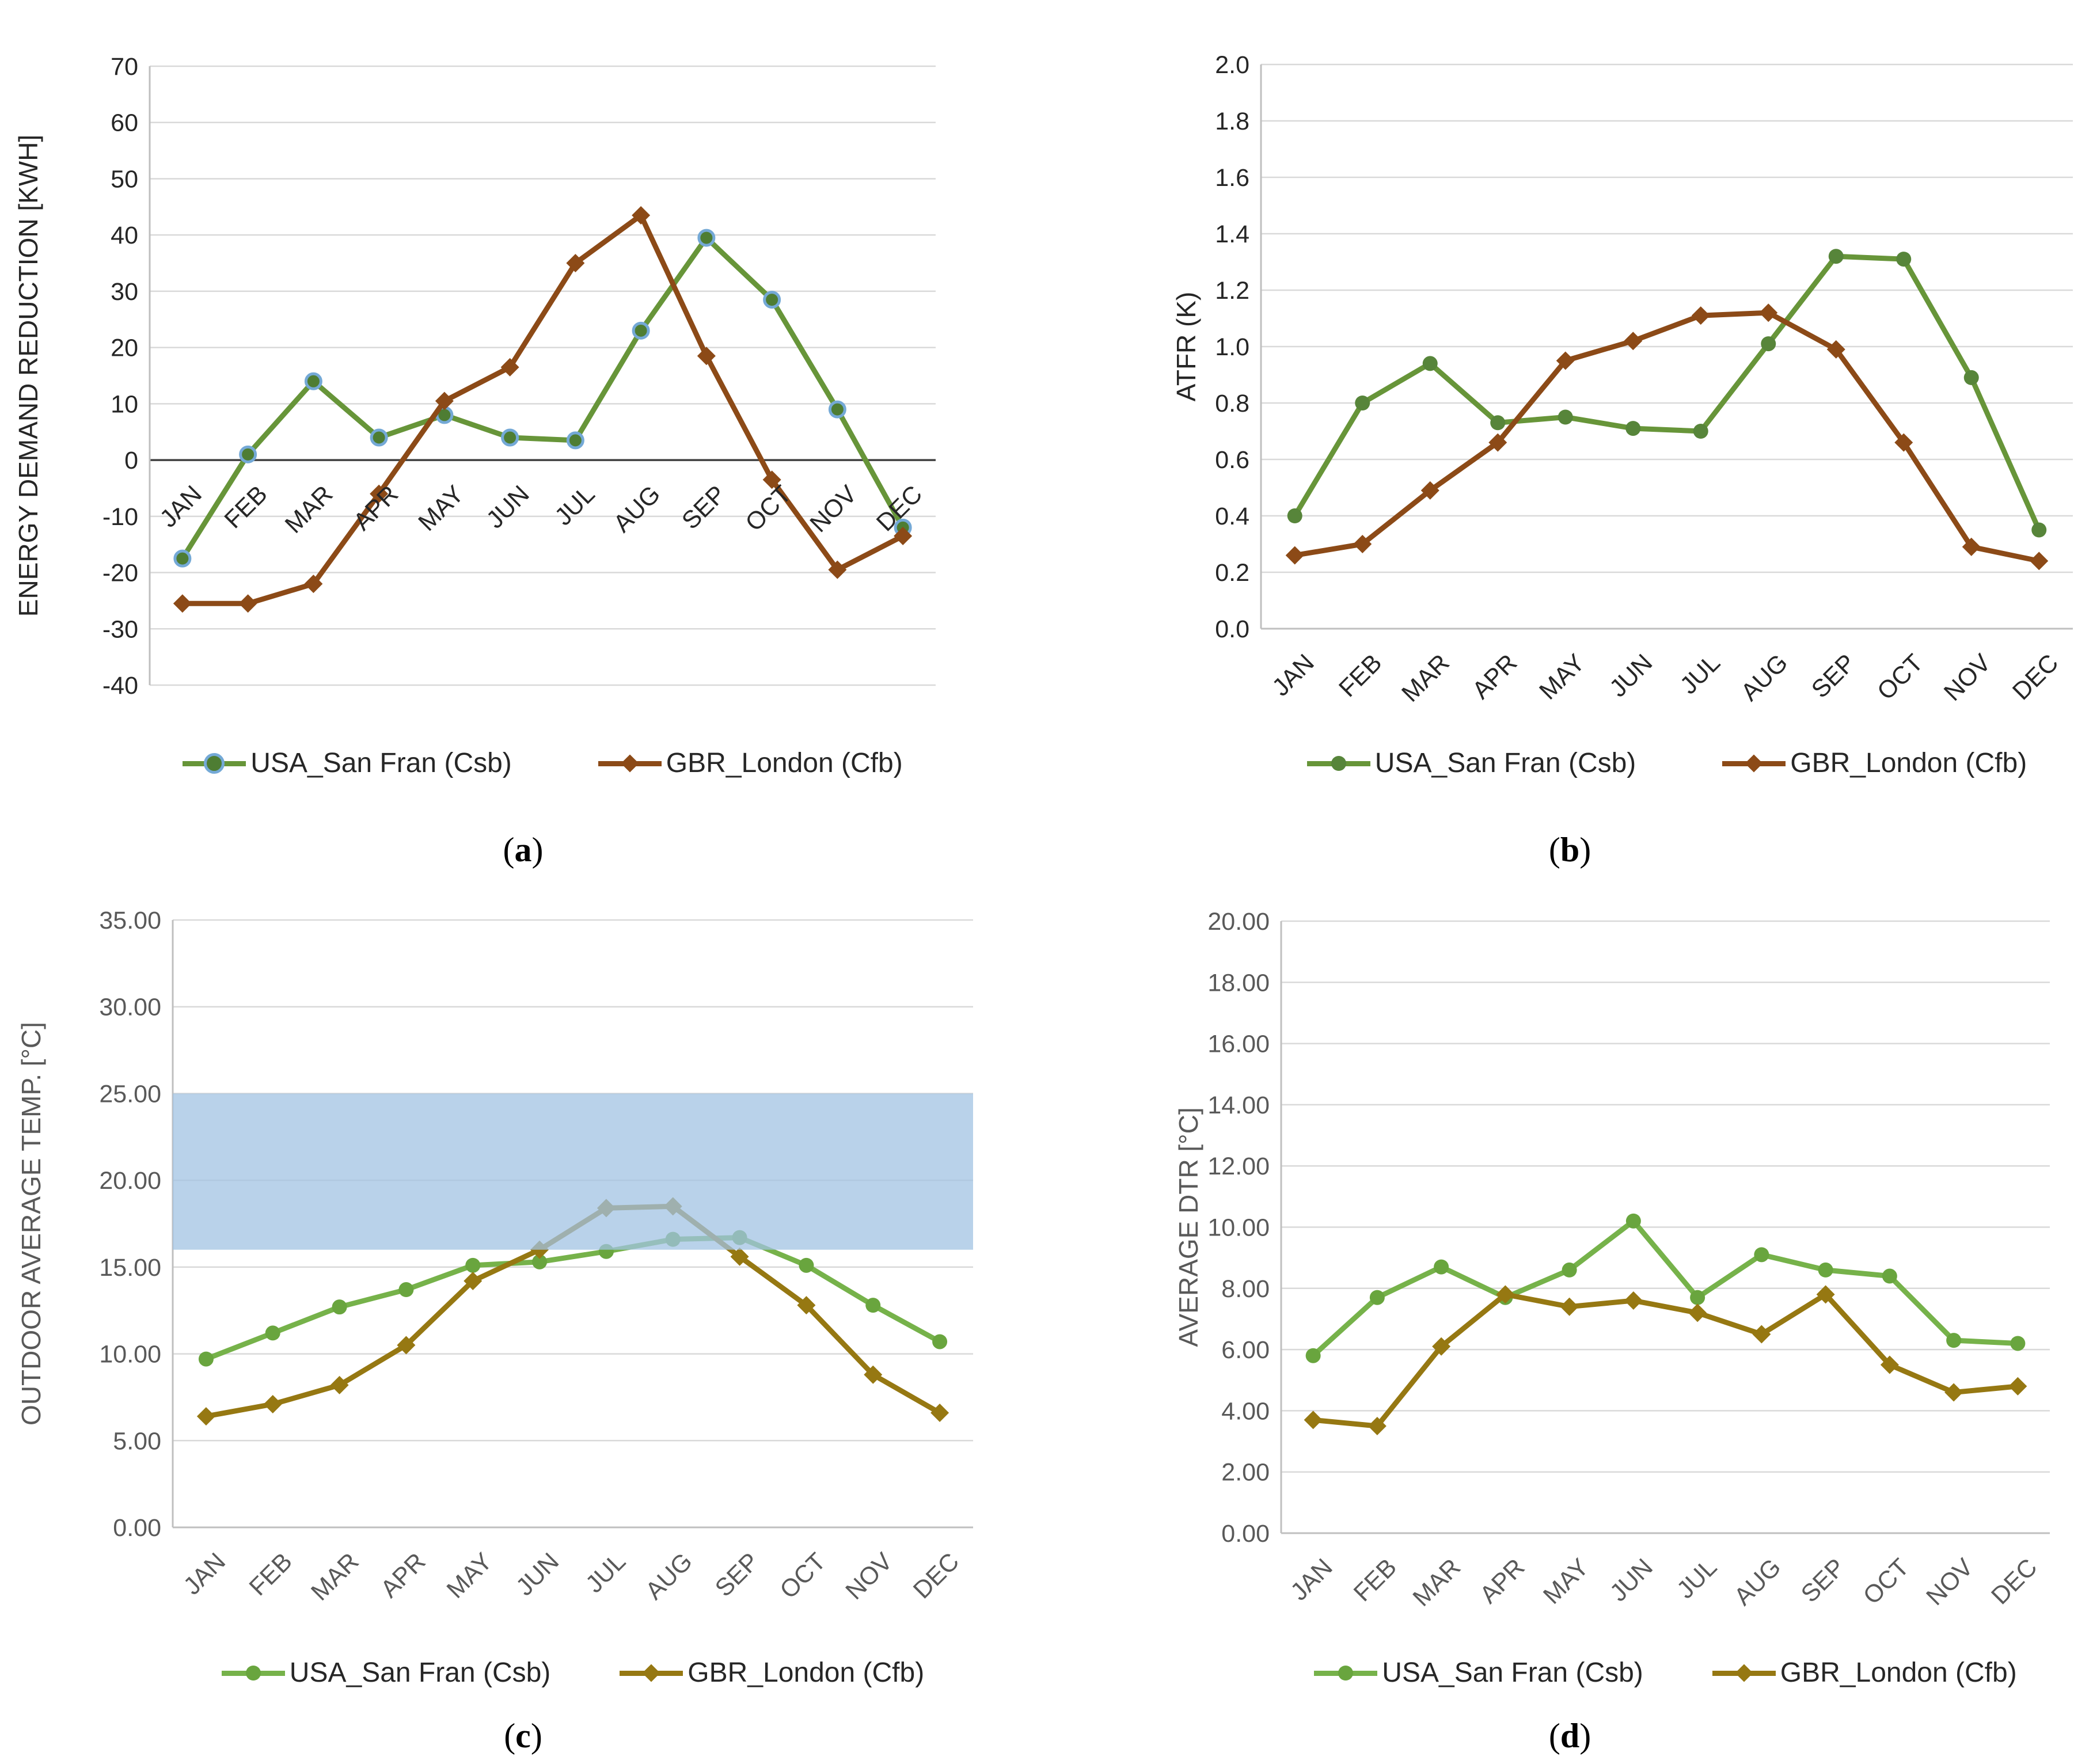  Describe the element at coordinates (1667, 763) in the screenshot. I see `legend-b: USA_San Fran (Csb) GBR_London (Cfb)` at that location.